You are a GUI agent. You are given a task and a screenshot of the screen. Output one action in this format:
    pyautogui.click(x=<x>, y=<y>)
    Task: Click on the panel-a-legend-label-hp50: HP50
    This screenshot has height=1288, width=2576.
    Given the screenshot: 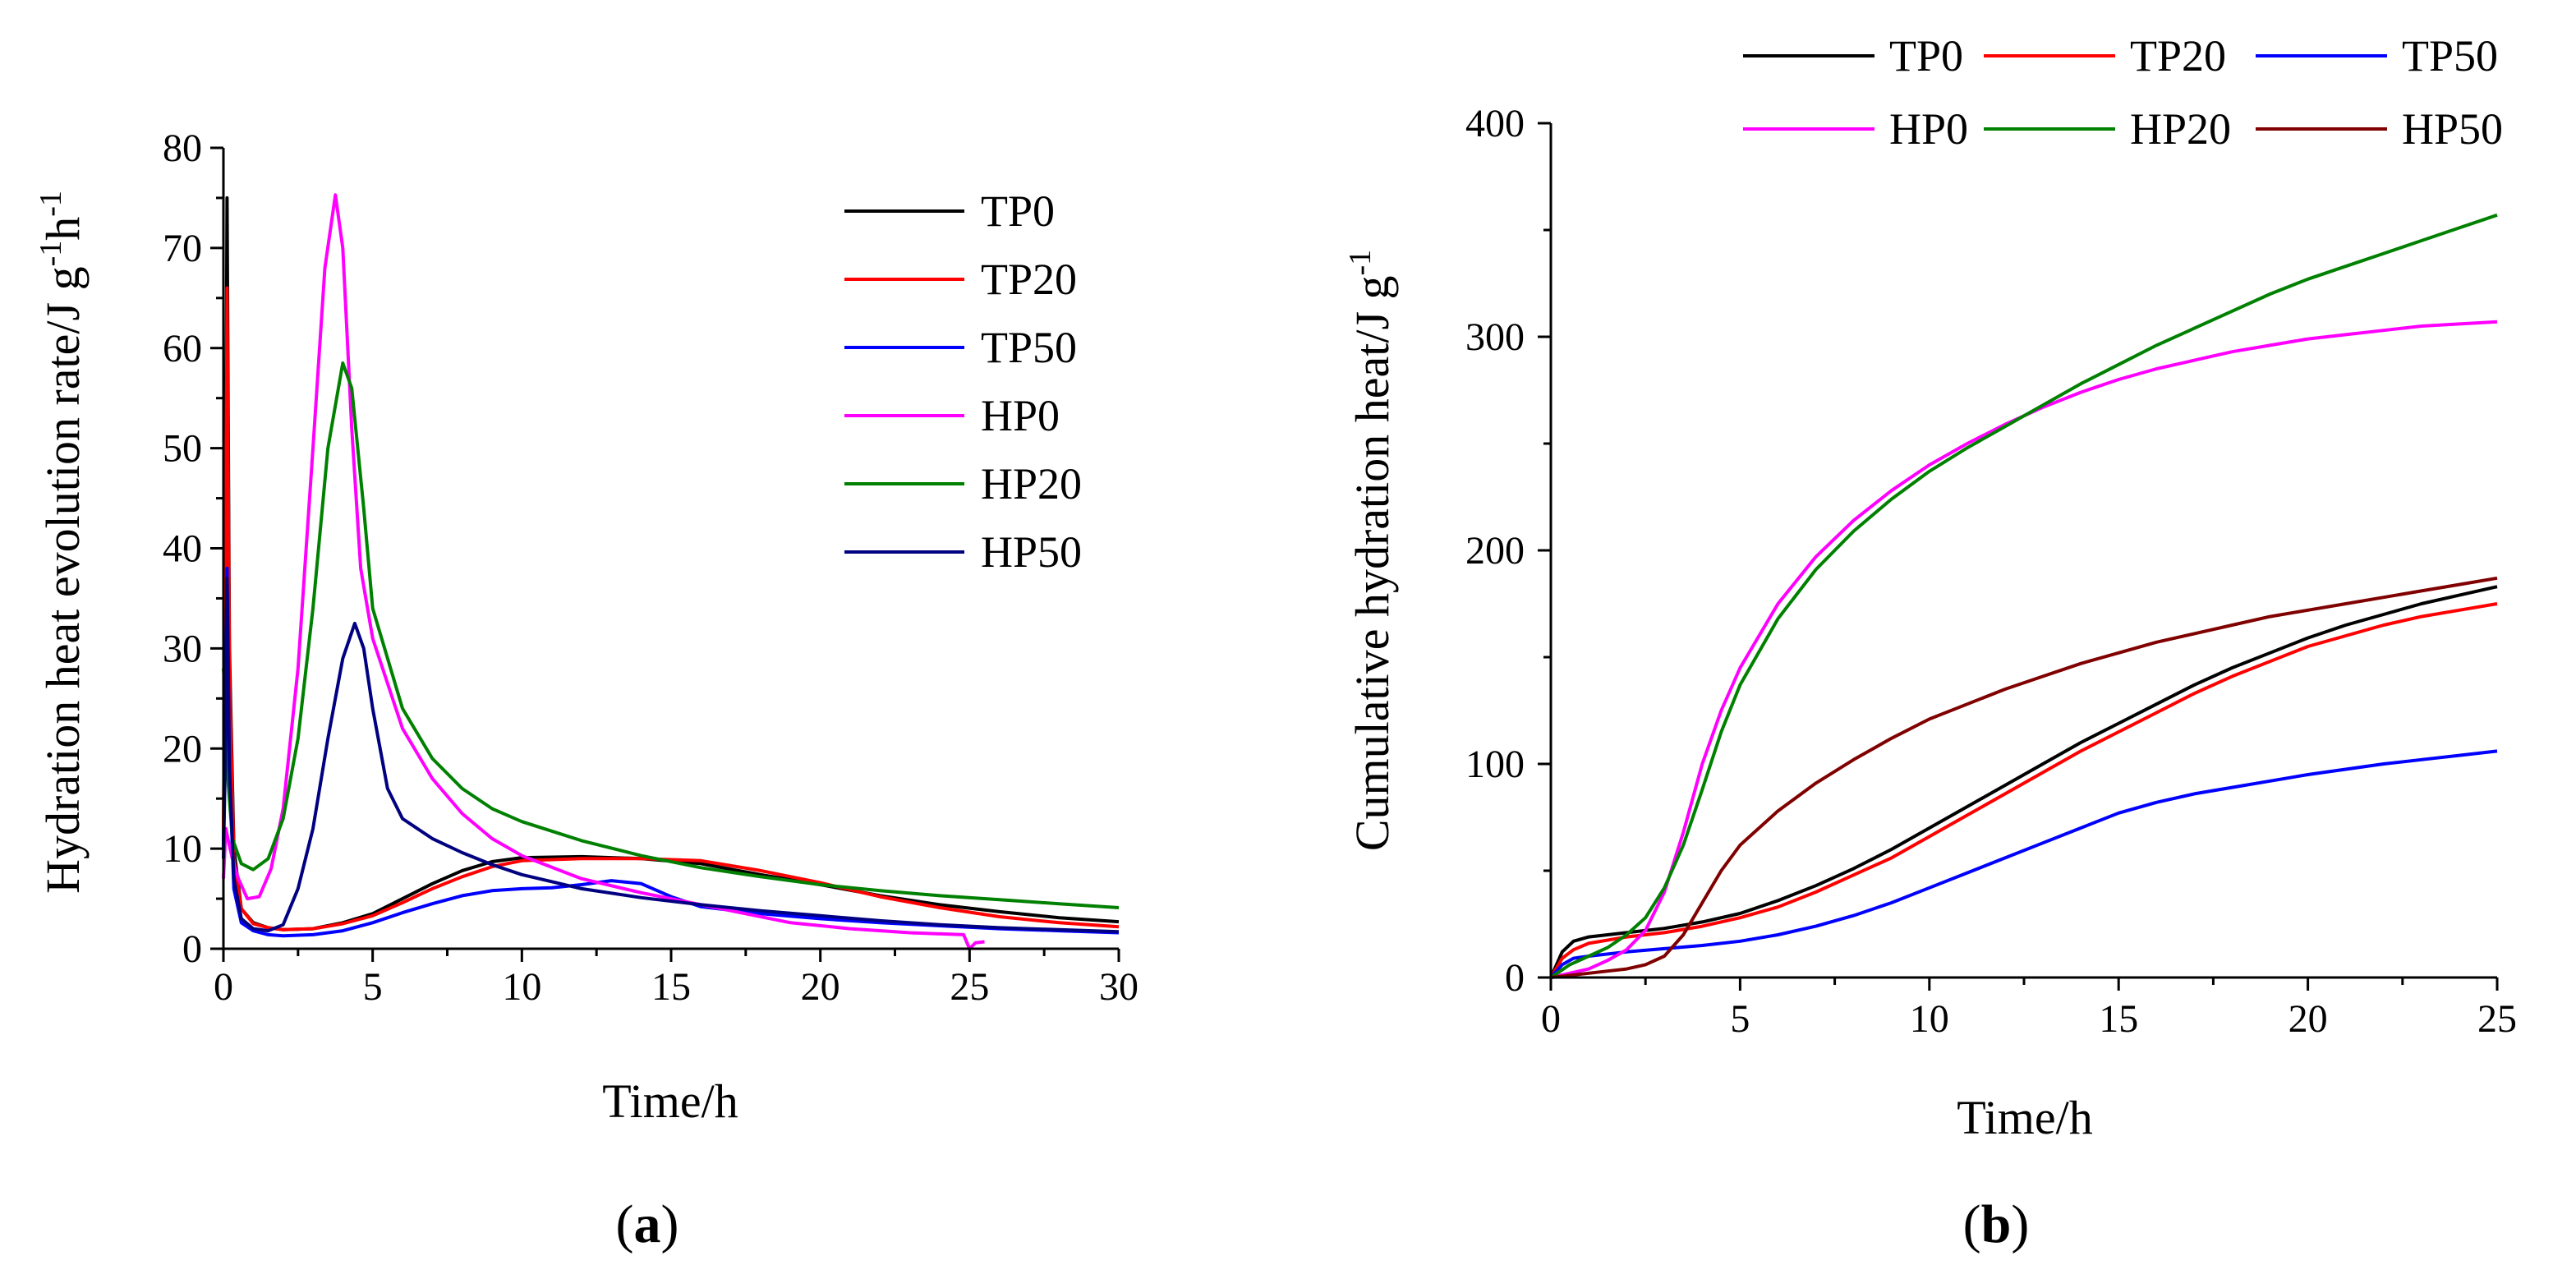 What is the action you would take?
    pyautogui.click(x=1031, y=552)
    